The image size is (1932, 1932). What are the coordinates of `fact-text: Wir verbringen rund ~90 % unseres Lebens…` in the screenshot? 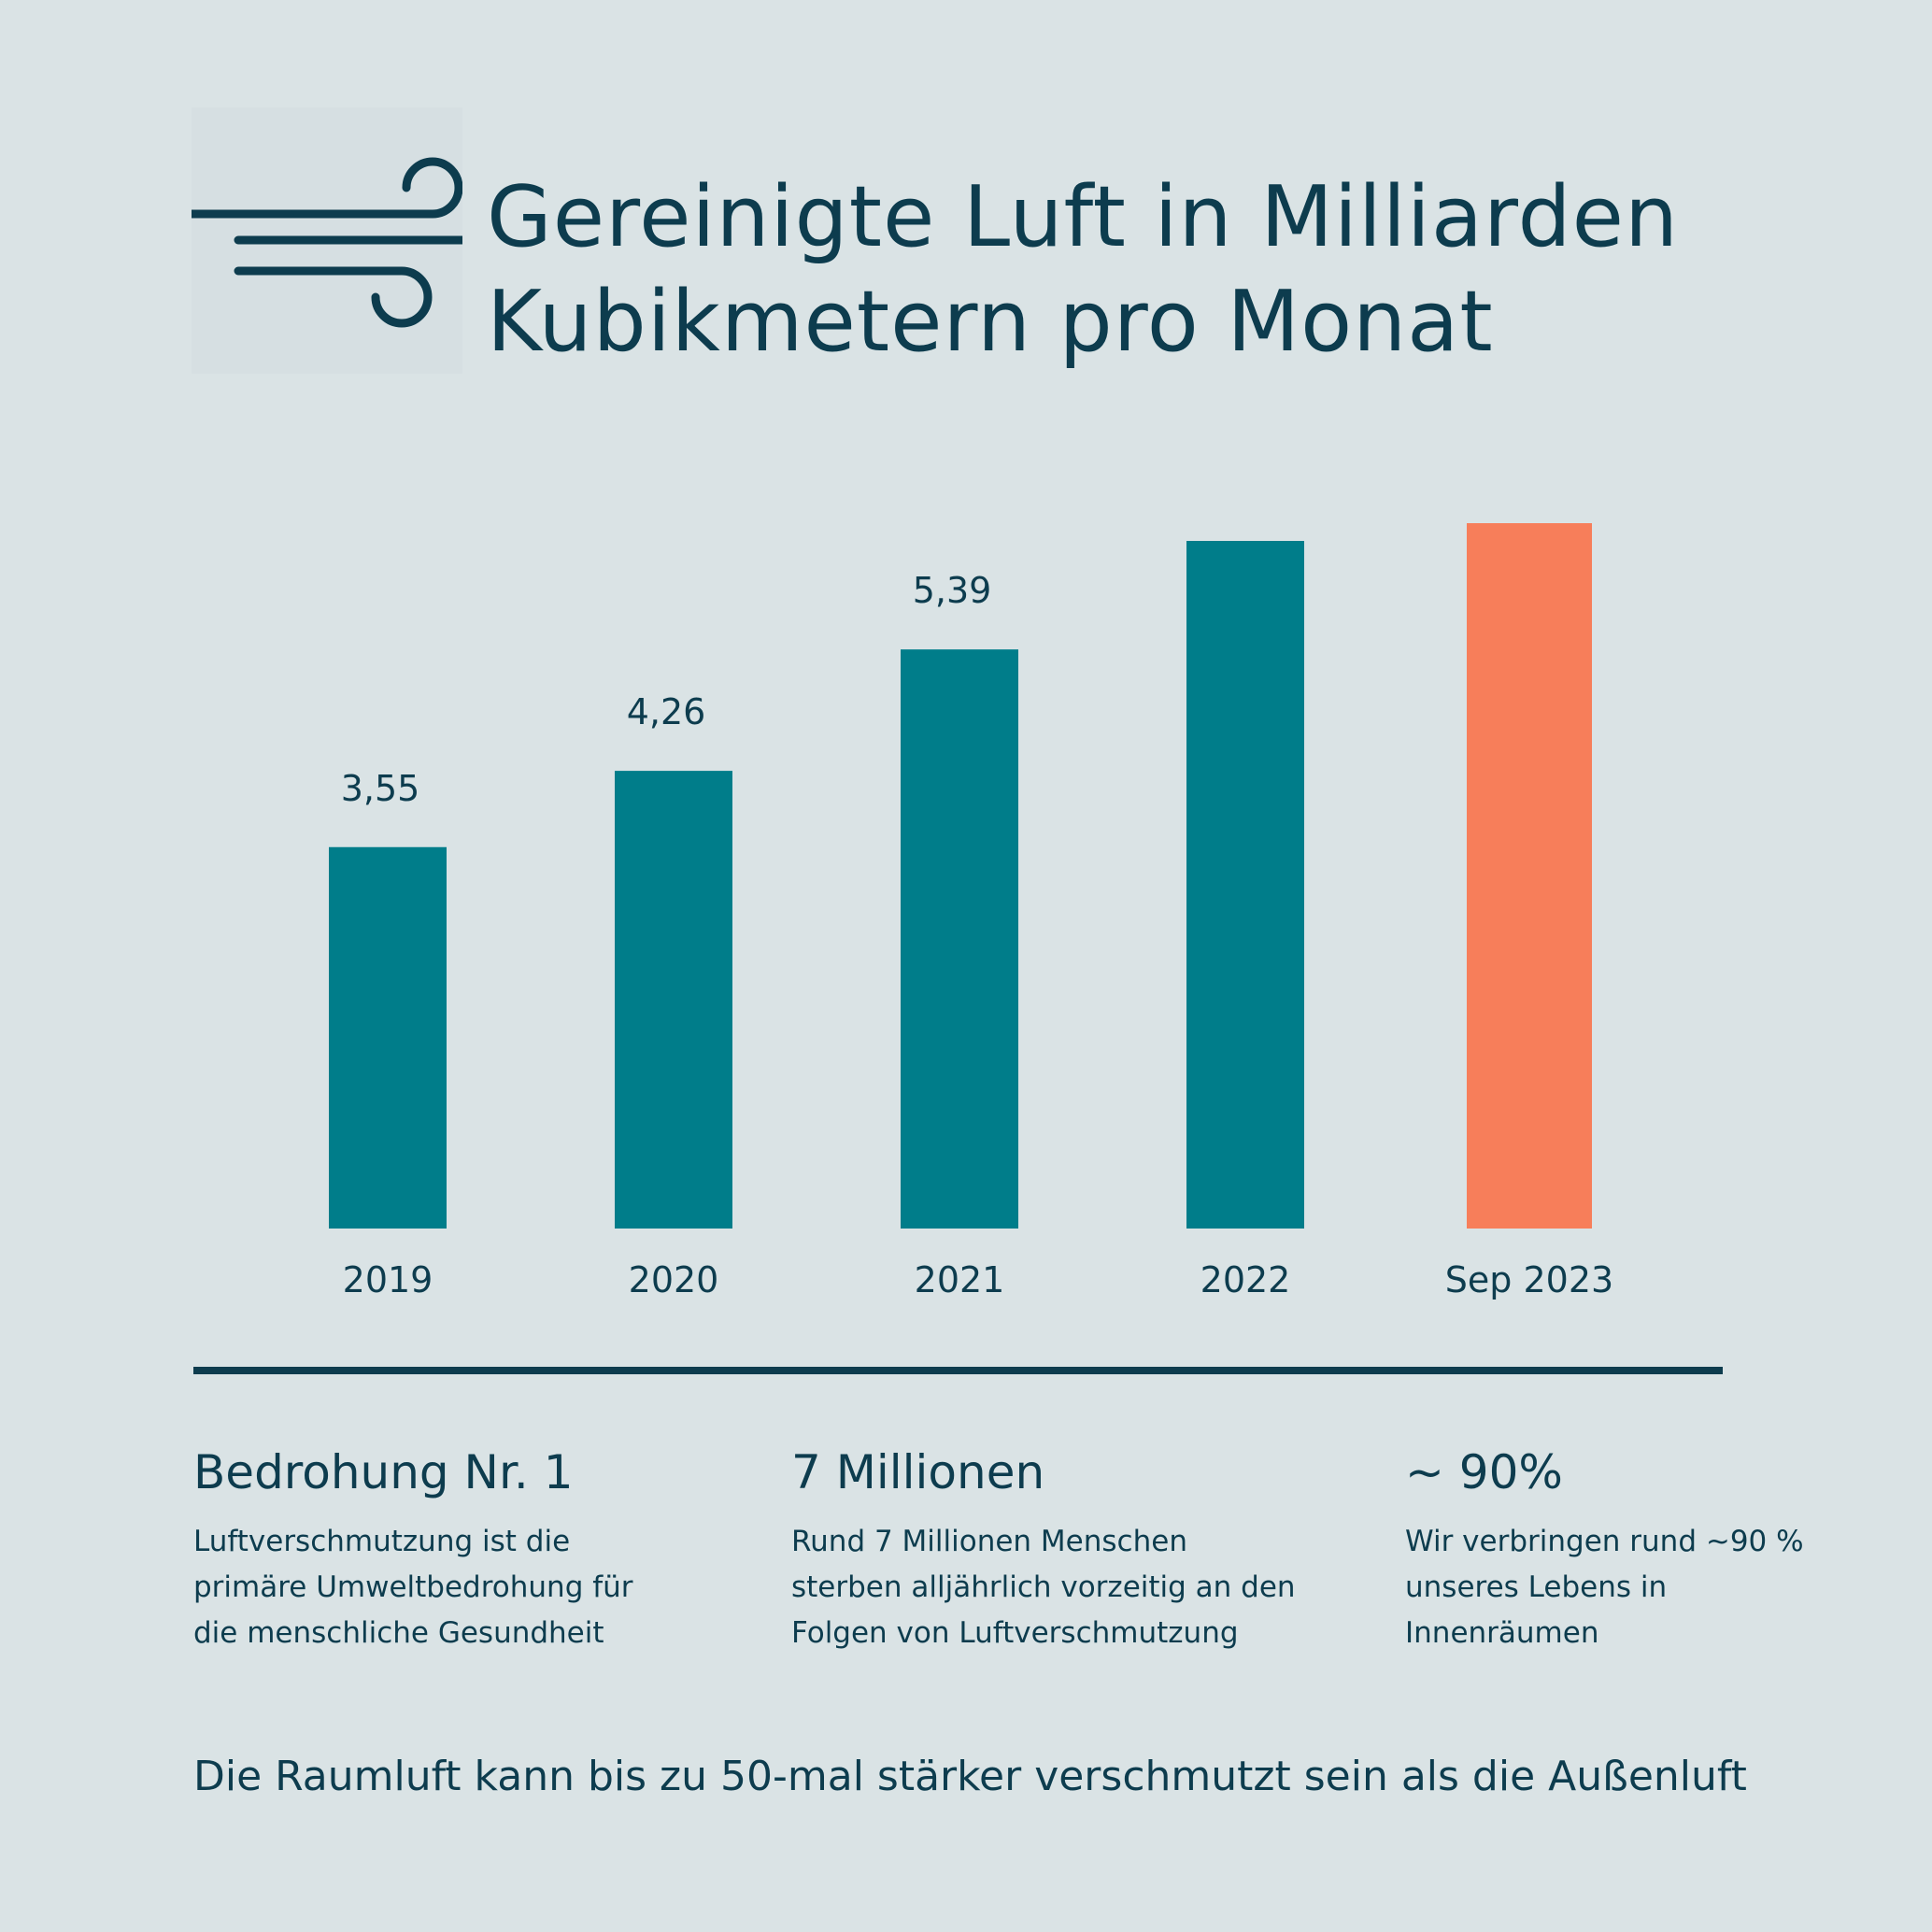 It's located at (1604, 1587).